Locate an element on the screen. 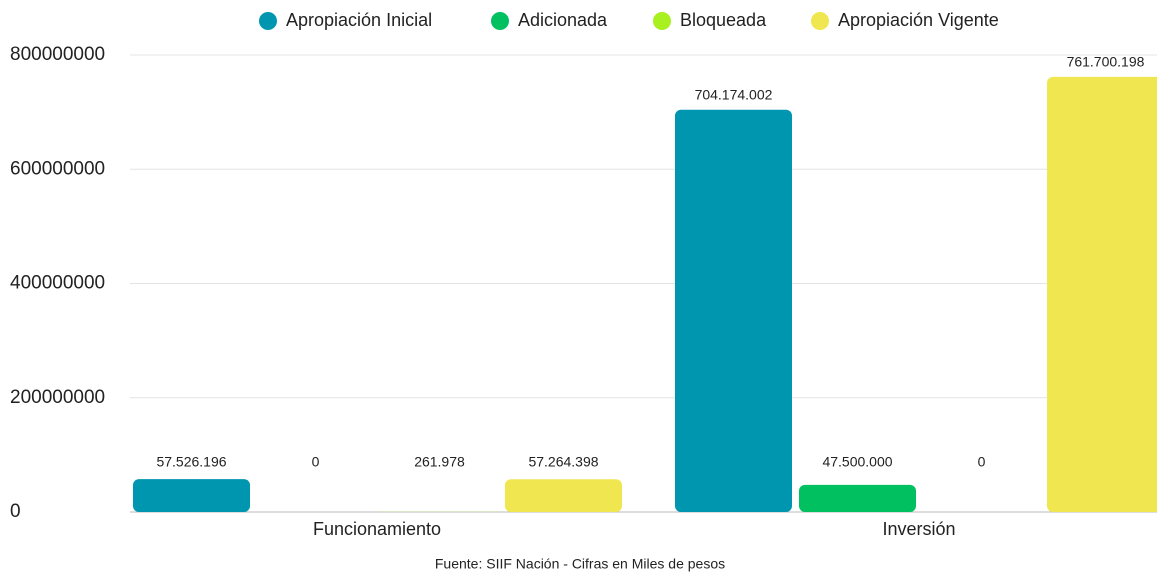  value-label: 761.700.198 is located at coordinates (1106, 62).